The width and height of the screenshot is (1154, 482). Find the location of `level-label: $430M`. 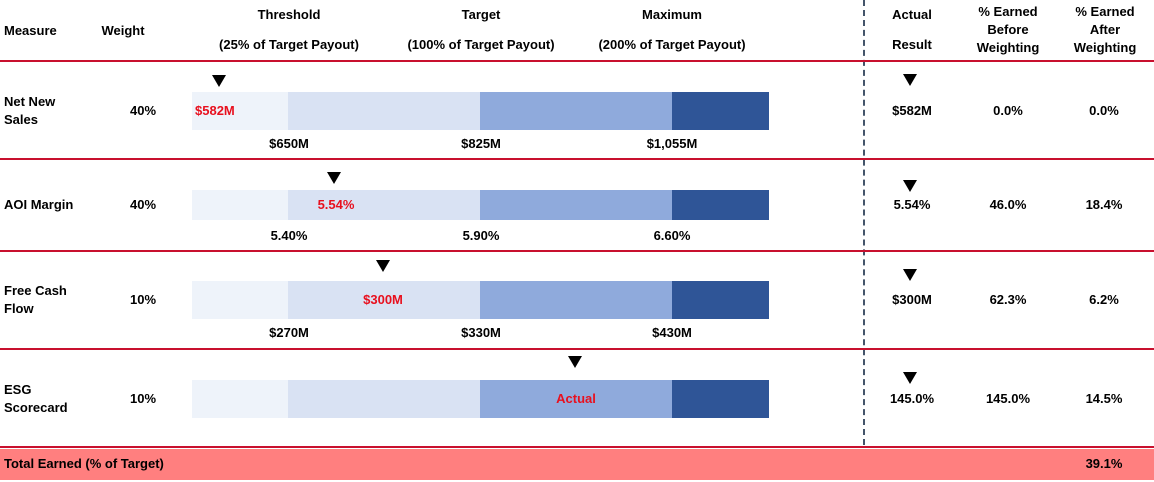

level-label: $430M is located at coordinates (672, 332).